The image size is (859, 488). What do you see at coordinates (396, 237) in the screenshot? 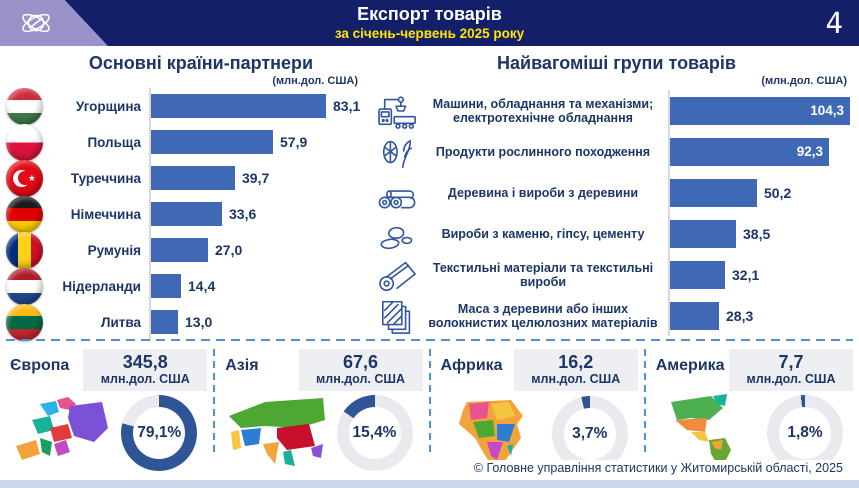
I see `stone-products-icon` at bounding box center [396, 237].